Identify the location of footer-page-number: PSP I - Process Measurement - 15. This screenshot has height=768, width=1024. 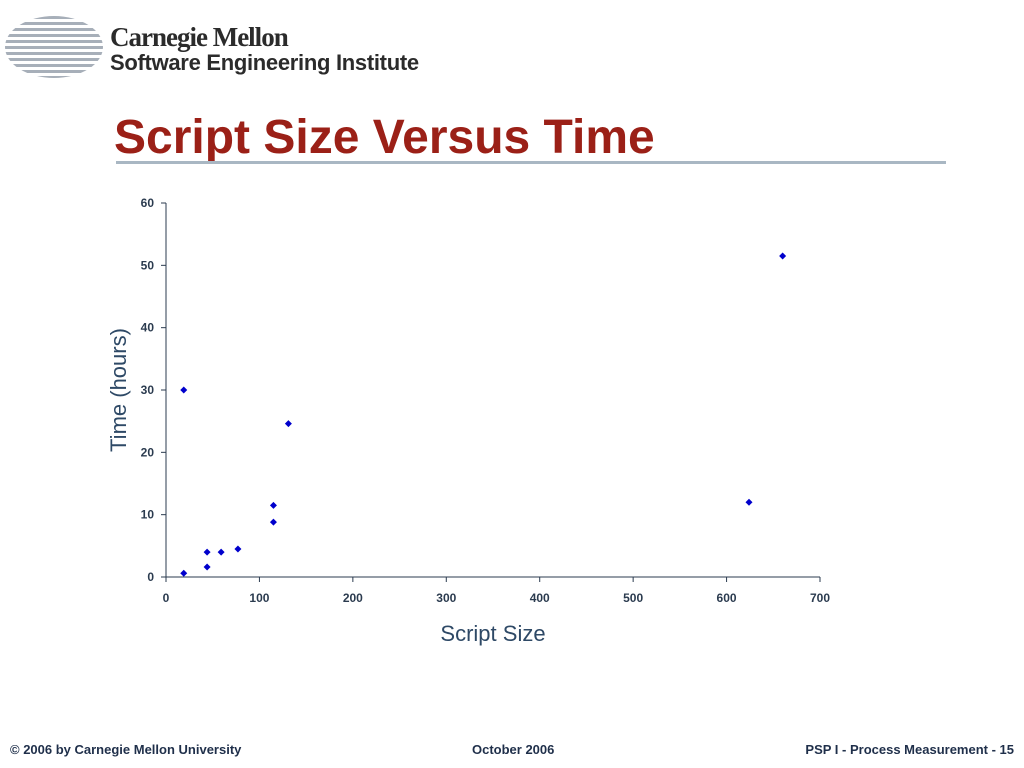
(909, 749).